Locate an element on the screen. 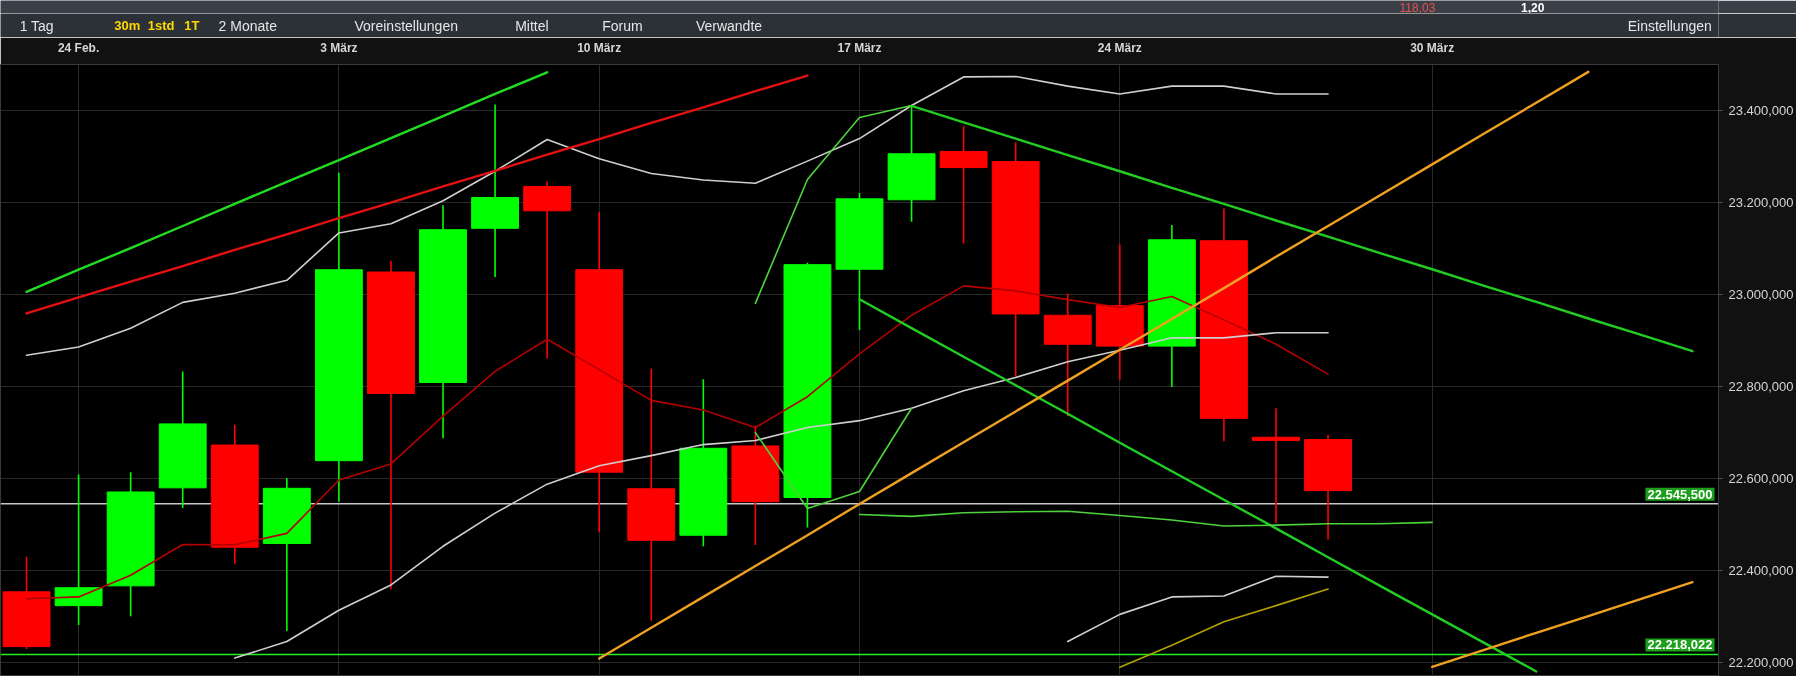 This screenshot has height=676, width=1796. x-tick-label: 3 März is located at coordinates (339, 47).